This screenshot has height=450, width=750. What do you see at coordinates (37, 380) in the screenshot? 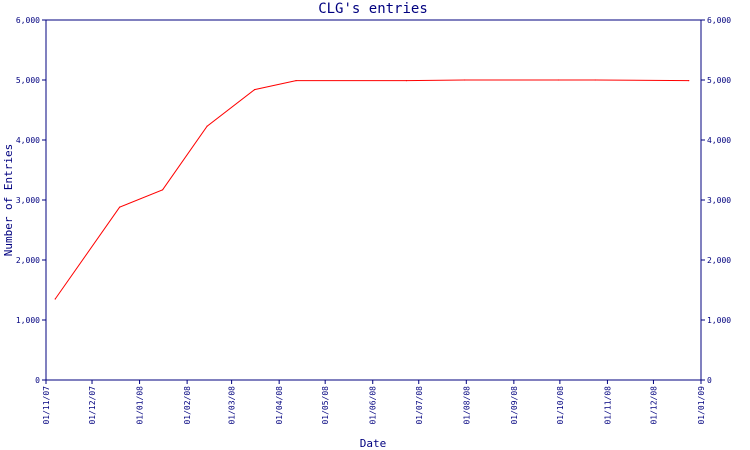
I see `y-tick-label-left: 0` at bounding box center [37, 380].